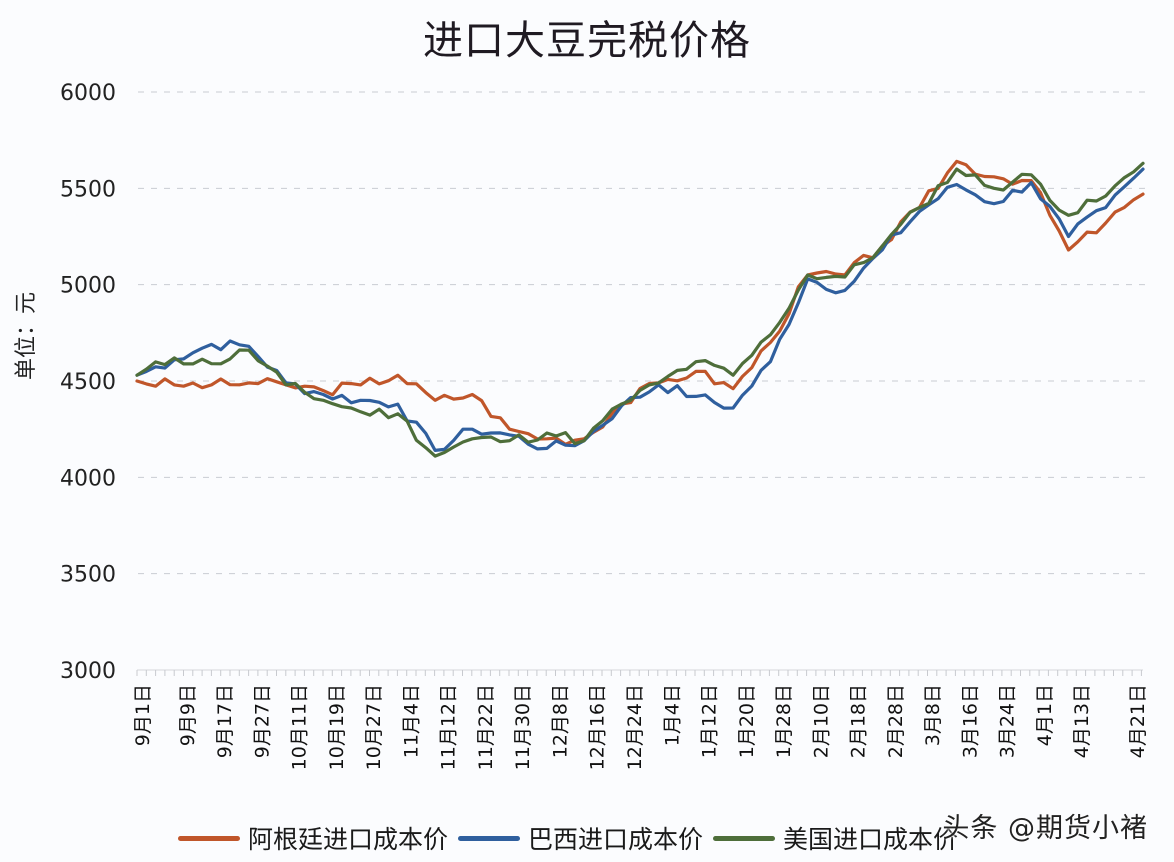 The width and height of the screenshot is (1174, 862). What do you see at coordinates (143, 715) in the screenshot?
I see `x-tick-label: 9月1日` at bounding box center [143, 715].